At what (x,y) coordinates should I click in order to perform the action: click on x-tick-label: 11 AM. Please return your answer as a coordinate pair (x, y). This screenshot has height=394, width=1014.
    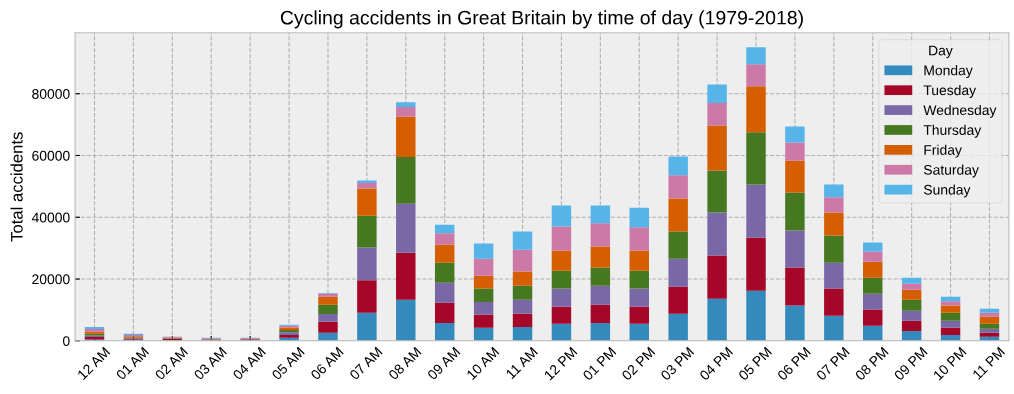
    Looking at the image, I should click on (521, 363).